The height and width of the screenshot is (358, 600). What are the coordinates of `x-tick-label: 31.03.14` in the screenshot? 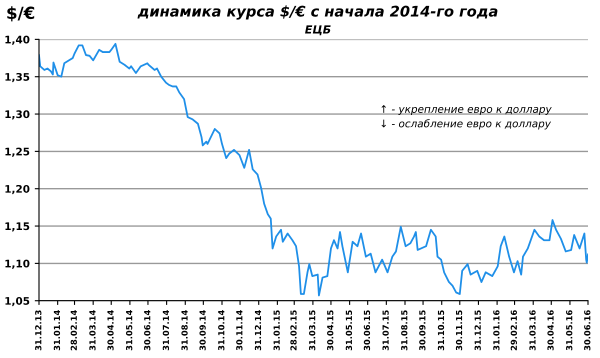 It's located at (92, 330).